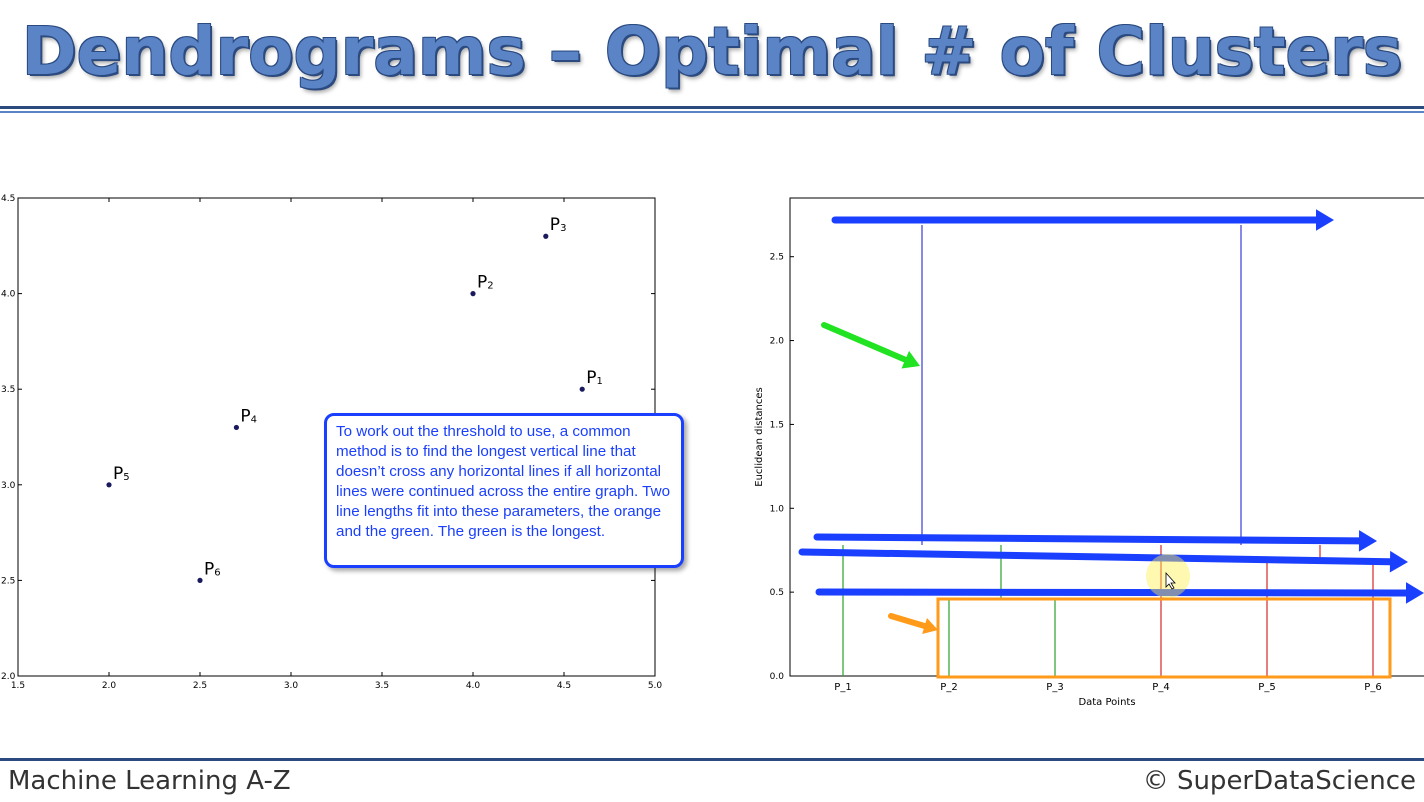 The image size is (1424, 802). What do you see at coordinates (655, 686) in the screenshot?
I see `scatter-x-tick-label: 5.0` at bounding box center [655, 686].